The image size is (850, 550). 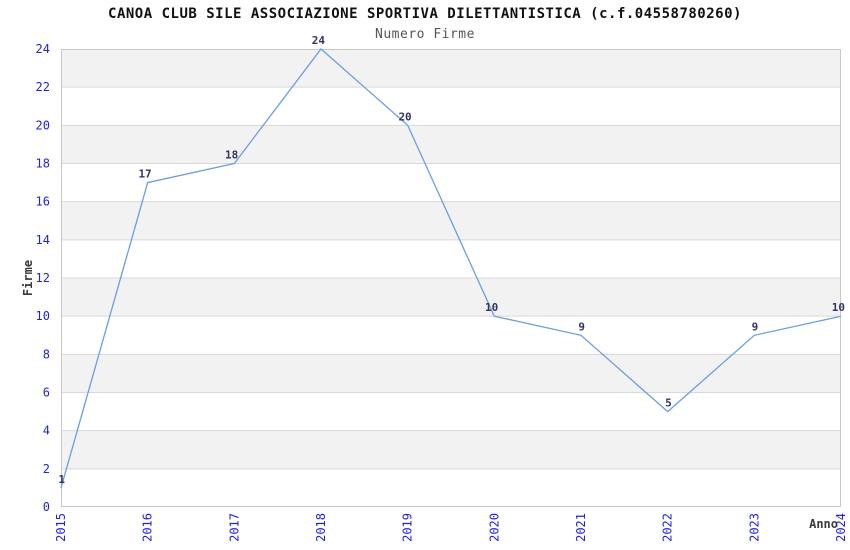 I want to click on x-tick-label: 2023, so click(x=754, y=527).